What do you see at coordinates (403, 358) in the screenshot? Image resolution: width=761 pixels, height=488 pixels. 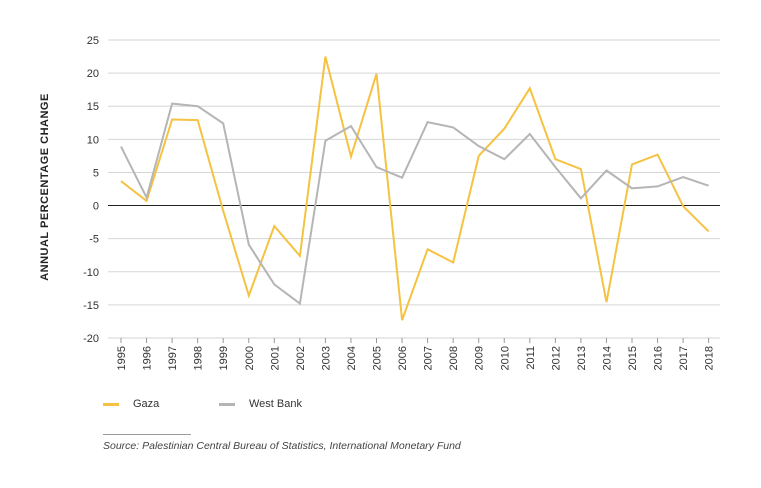 I see `x-tick-label: 2006` at bounding box center [403, 358].